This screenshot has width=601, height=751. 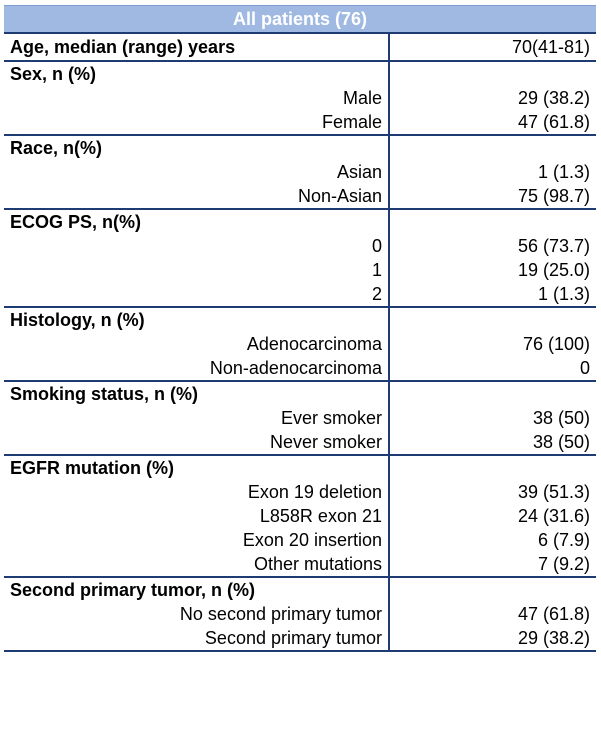 I want to click on row-value: 7 (9.2), so click(x=563, y=564).